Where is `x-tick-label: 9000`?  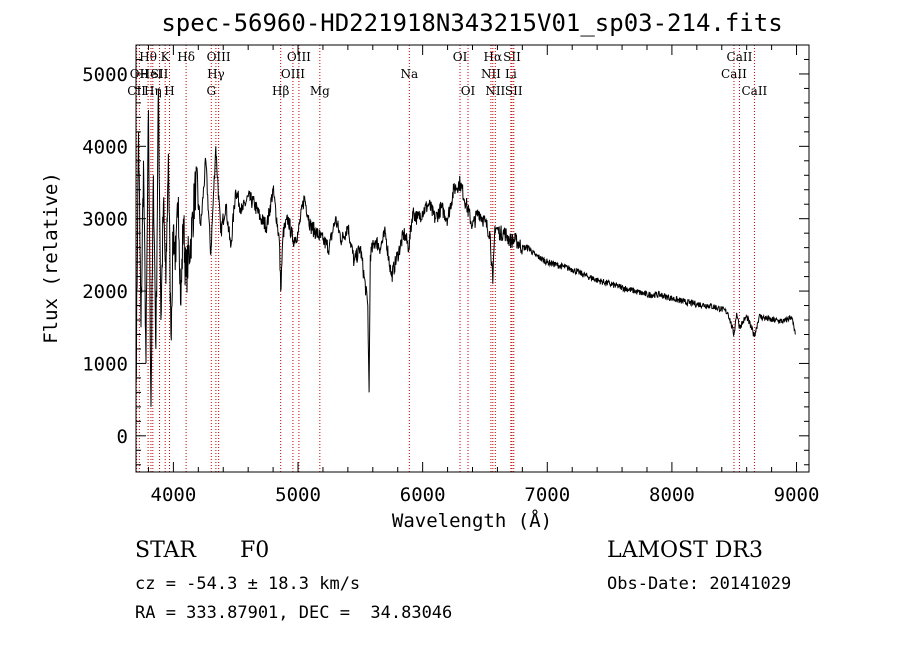 x-tick-label: 9000 is located at coordinates (797, 495).